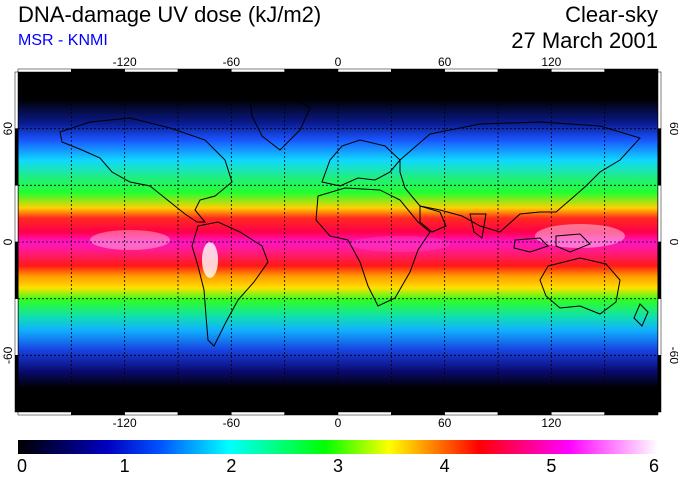 This screenshot has height=480, width=678. I want to click on colorbar-tick-label: 6, so click(654, 466).